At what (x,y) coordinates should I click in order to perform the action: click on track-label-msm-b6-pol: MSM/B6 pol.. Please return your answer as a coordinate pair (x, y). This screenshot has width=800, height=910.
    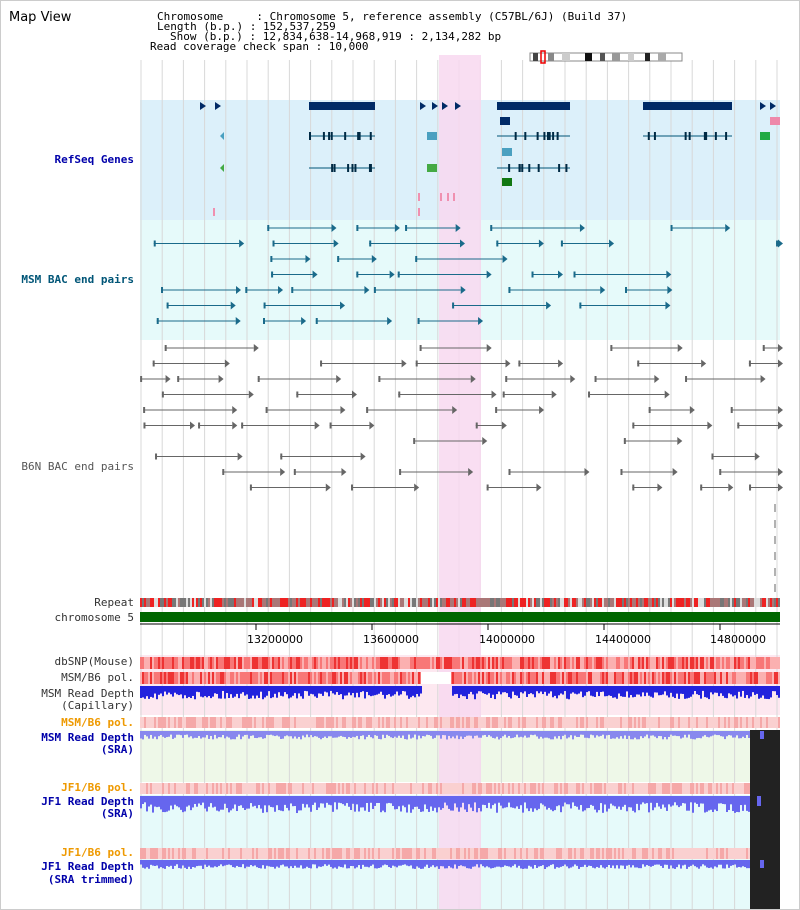
    Looking at the image, I should click on (97, 677).